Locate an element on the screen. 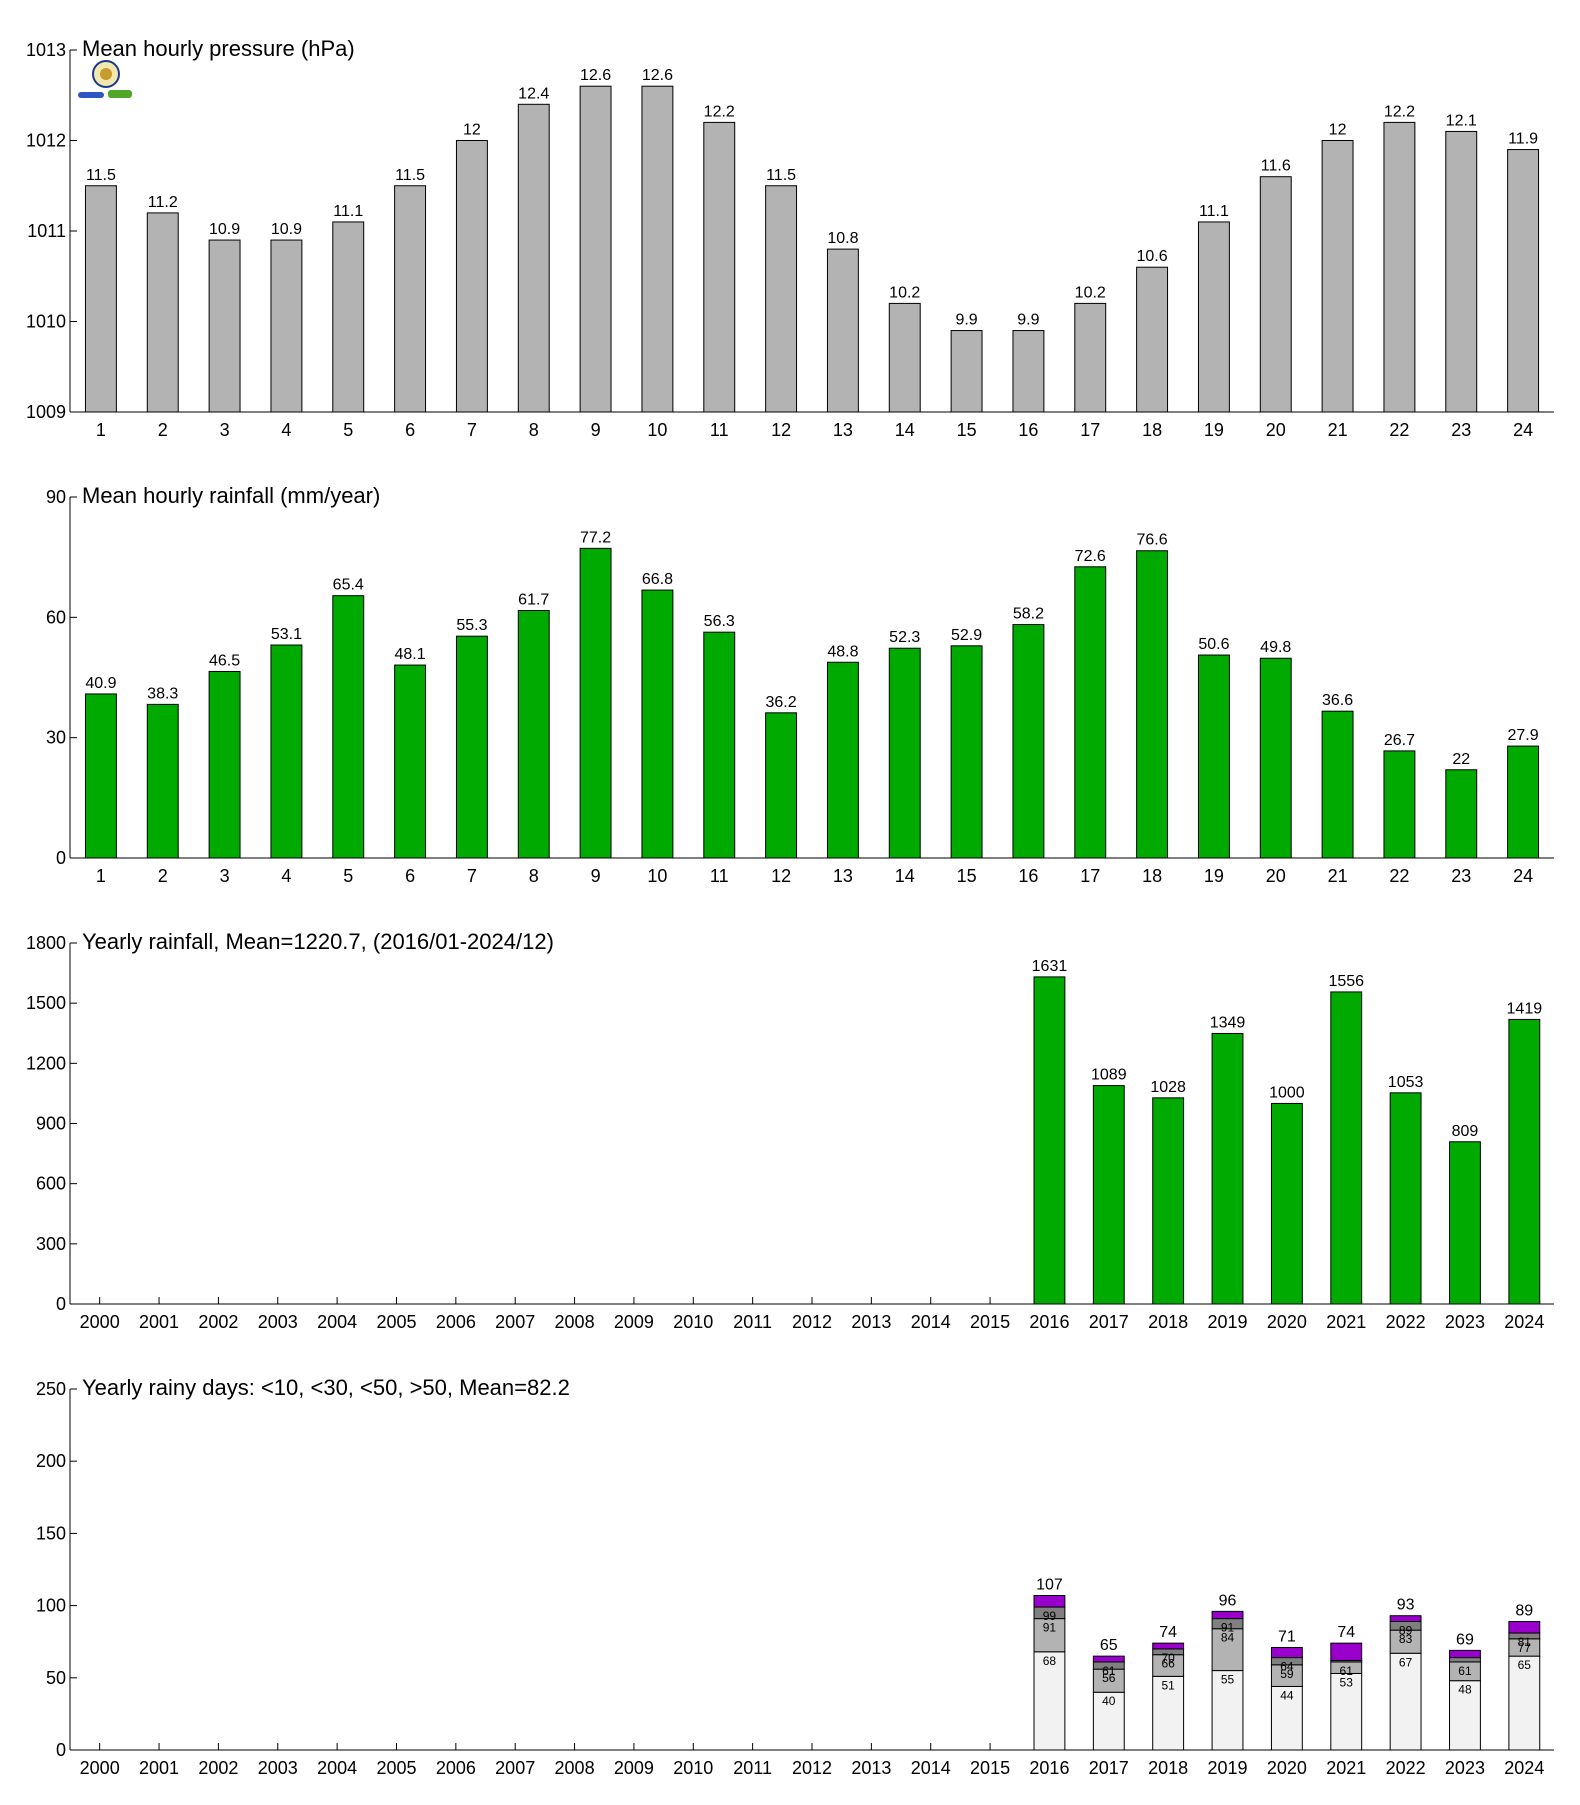 The height and width of the screenshot is (1805, 1580). bar-value-label: 61.7 is located at coordinates (533, 600).